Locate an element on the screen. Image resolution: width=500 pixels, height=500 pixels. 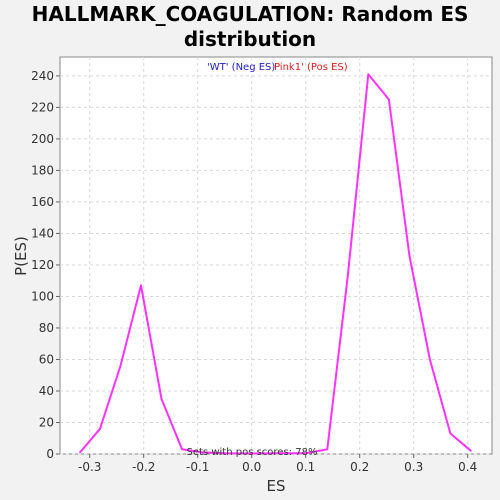
y-tick-label: 40 is located at coordinates (46, 391).